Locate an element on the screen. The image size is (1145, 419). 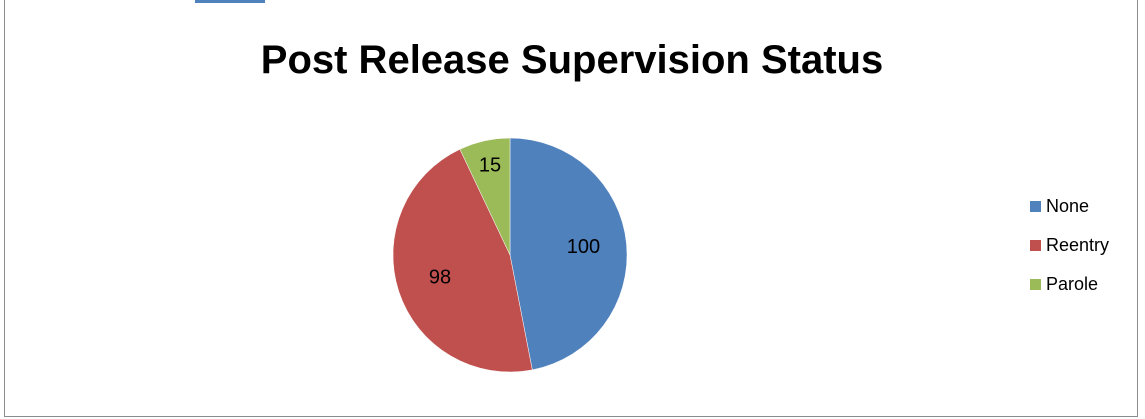
legend-label-reentry: Reentry is located at coordinates (1078, 245).